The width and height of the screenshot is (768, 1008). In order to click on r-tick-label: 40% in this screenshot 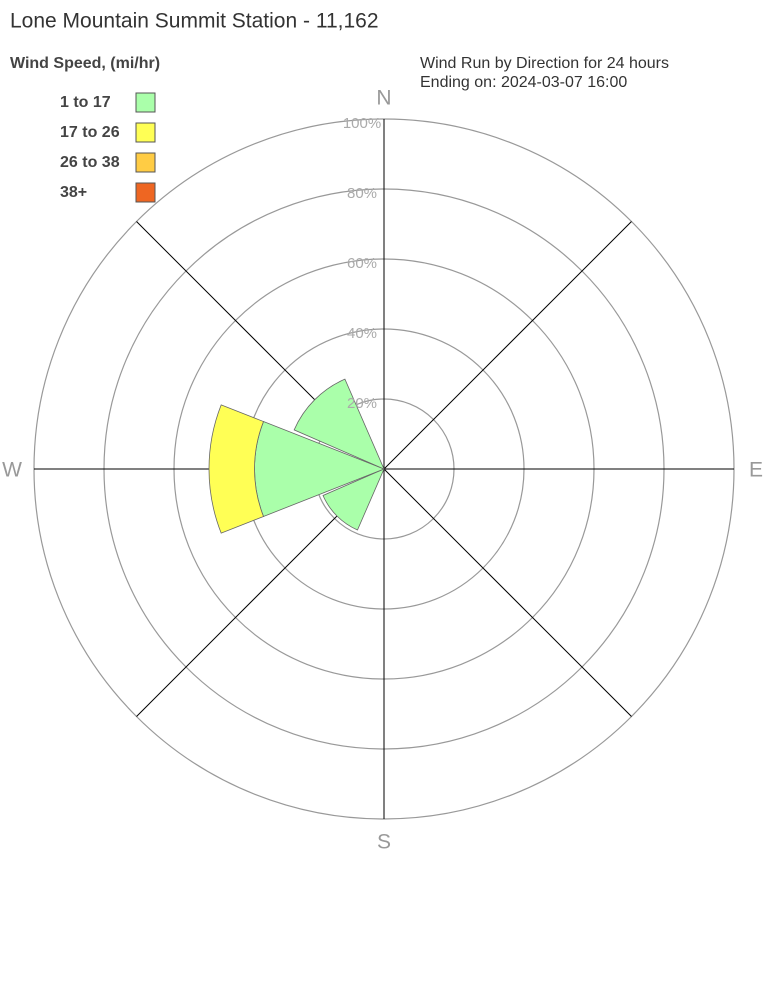, I will do `click(362, 333)`.